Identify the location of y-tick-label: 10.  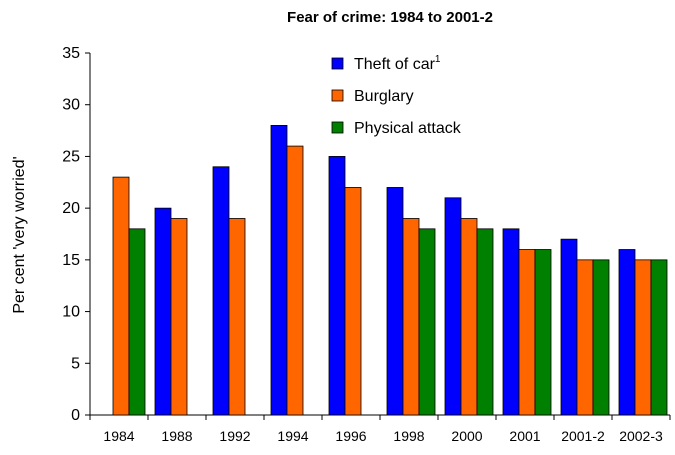
(71, 312).